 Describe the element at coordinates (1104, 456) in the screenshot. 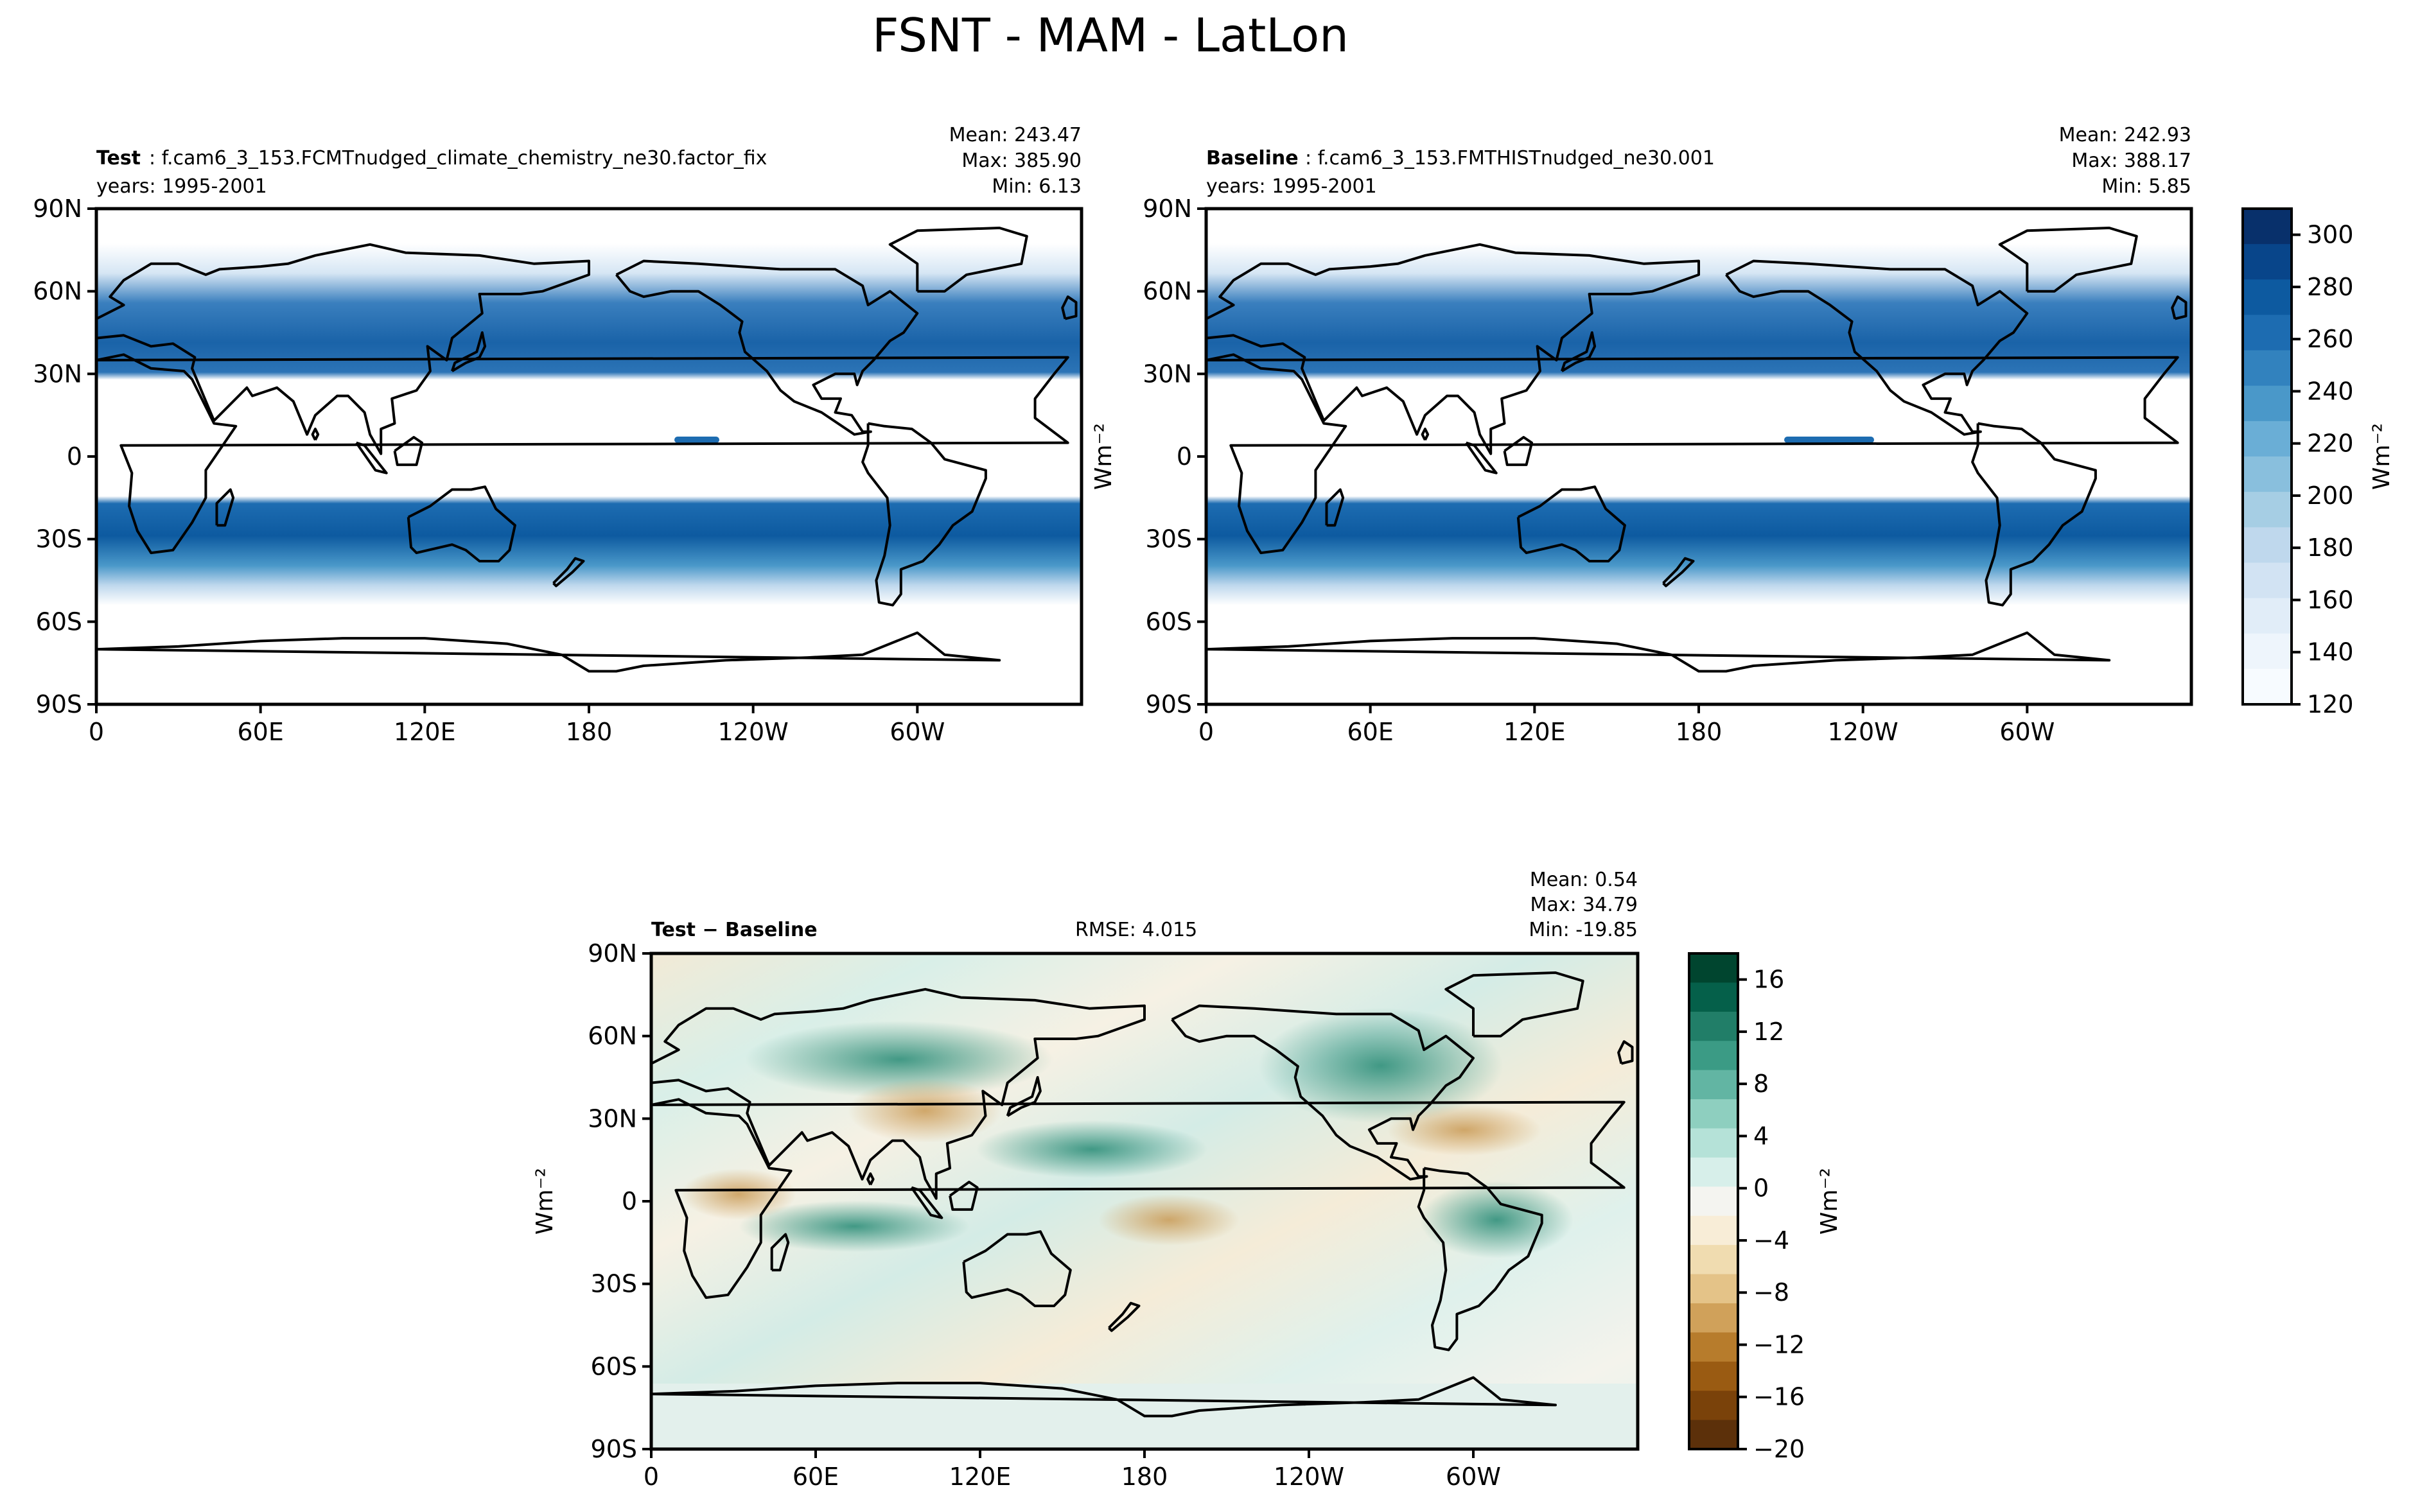

I see `main-ylabel: Wm⁻²` at that location.